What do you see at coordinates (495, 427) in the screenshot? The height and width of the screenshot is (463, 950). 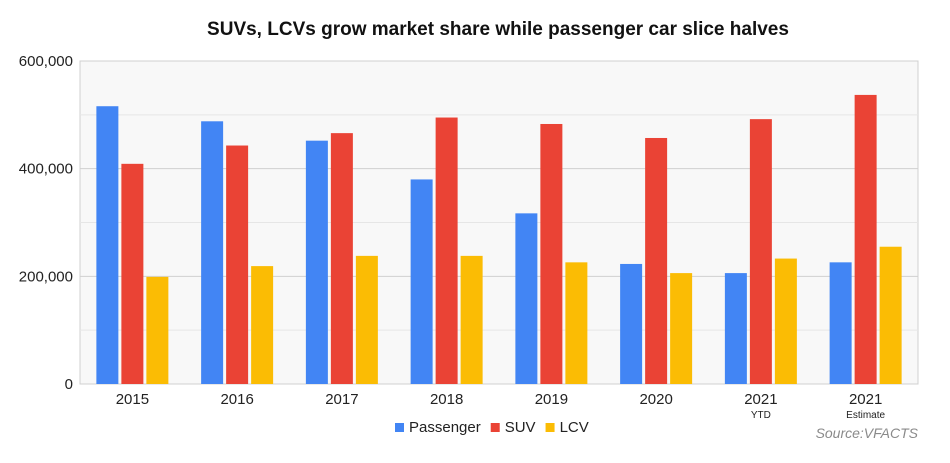 I see `legend-swatch-suv` at bounding box center [495, 427].